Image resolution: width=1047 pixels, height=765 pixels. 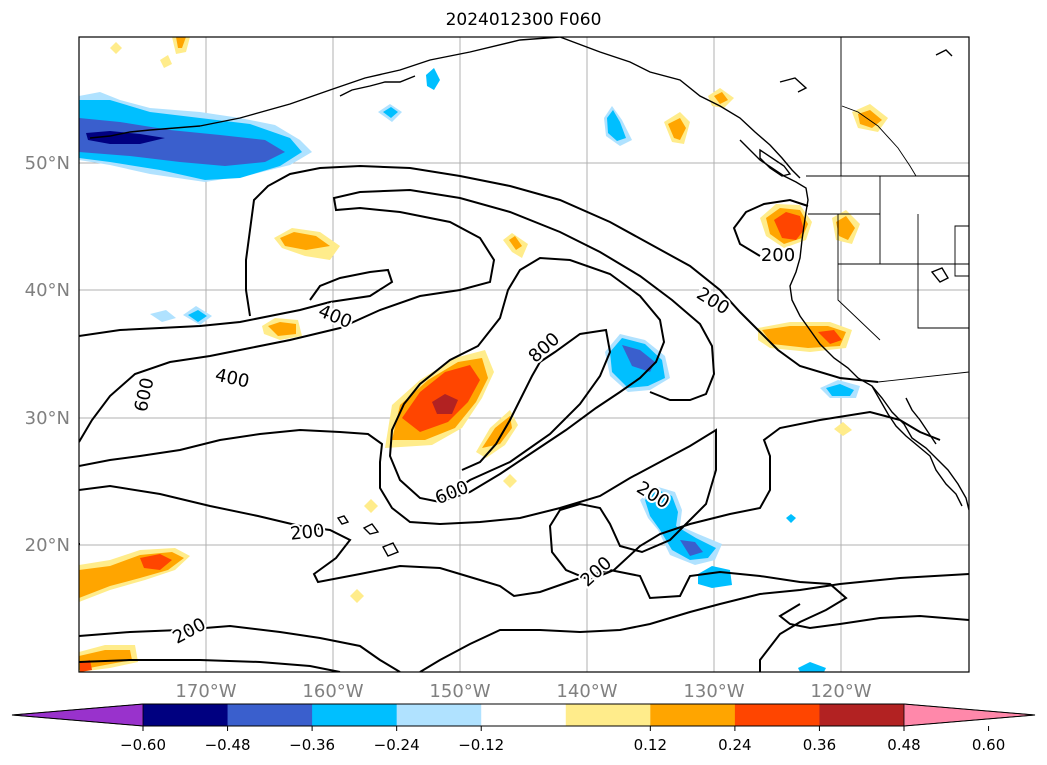 What do you see at coordinates (988, 745) in the screenshot?
I see `colorbar-tick-label: 0.60` at bounding box center [988, 745].